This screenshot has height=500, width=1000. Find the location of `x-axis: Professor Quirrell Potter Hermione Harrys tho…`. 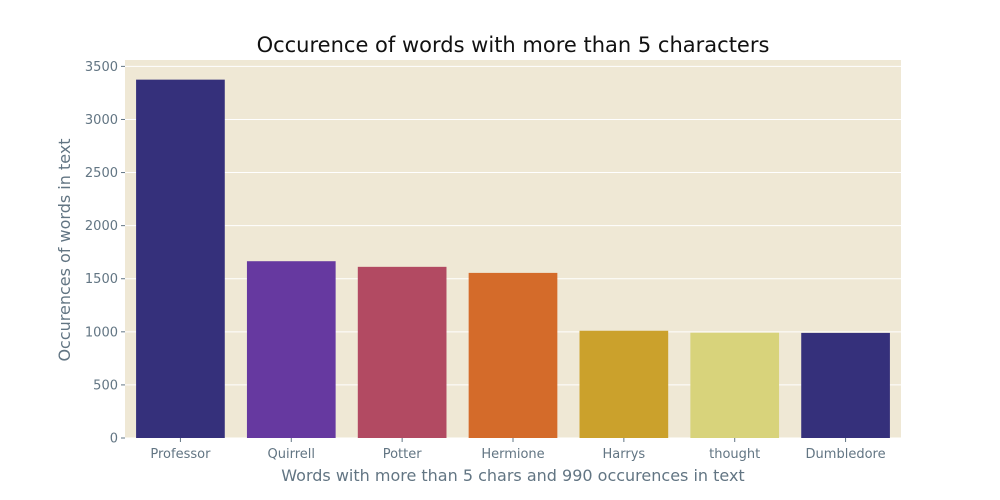

x-axis: Professor Quirrell Potter Hermione Harrys tho… is located at coordinates (518, 450).